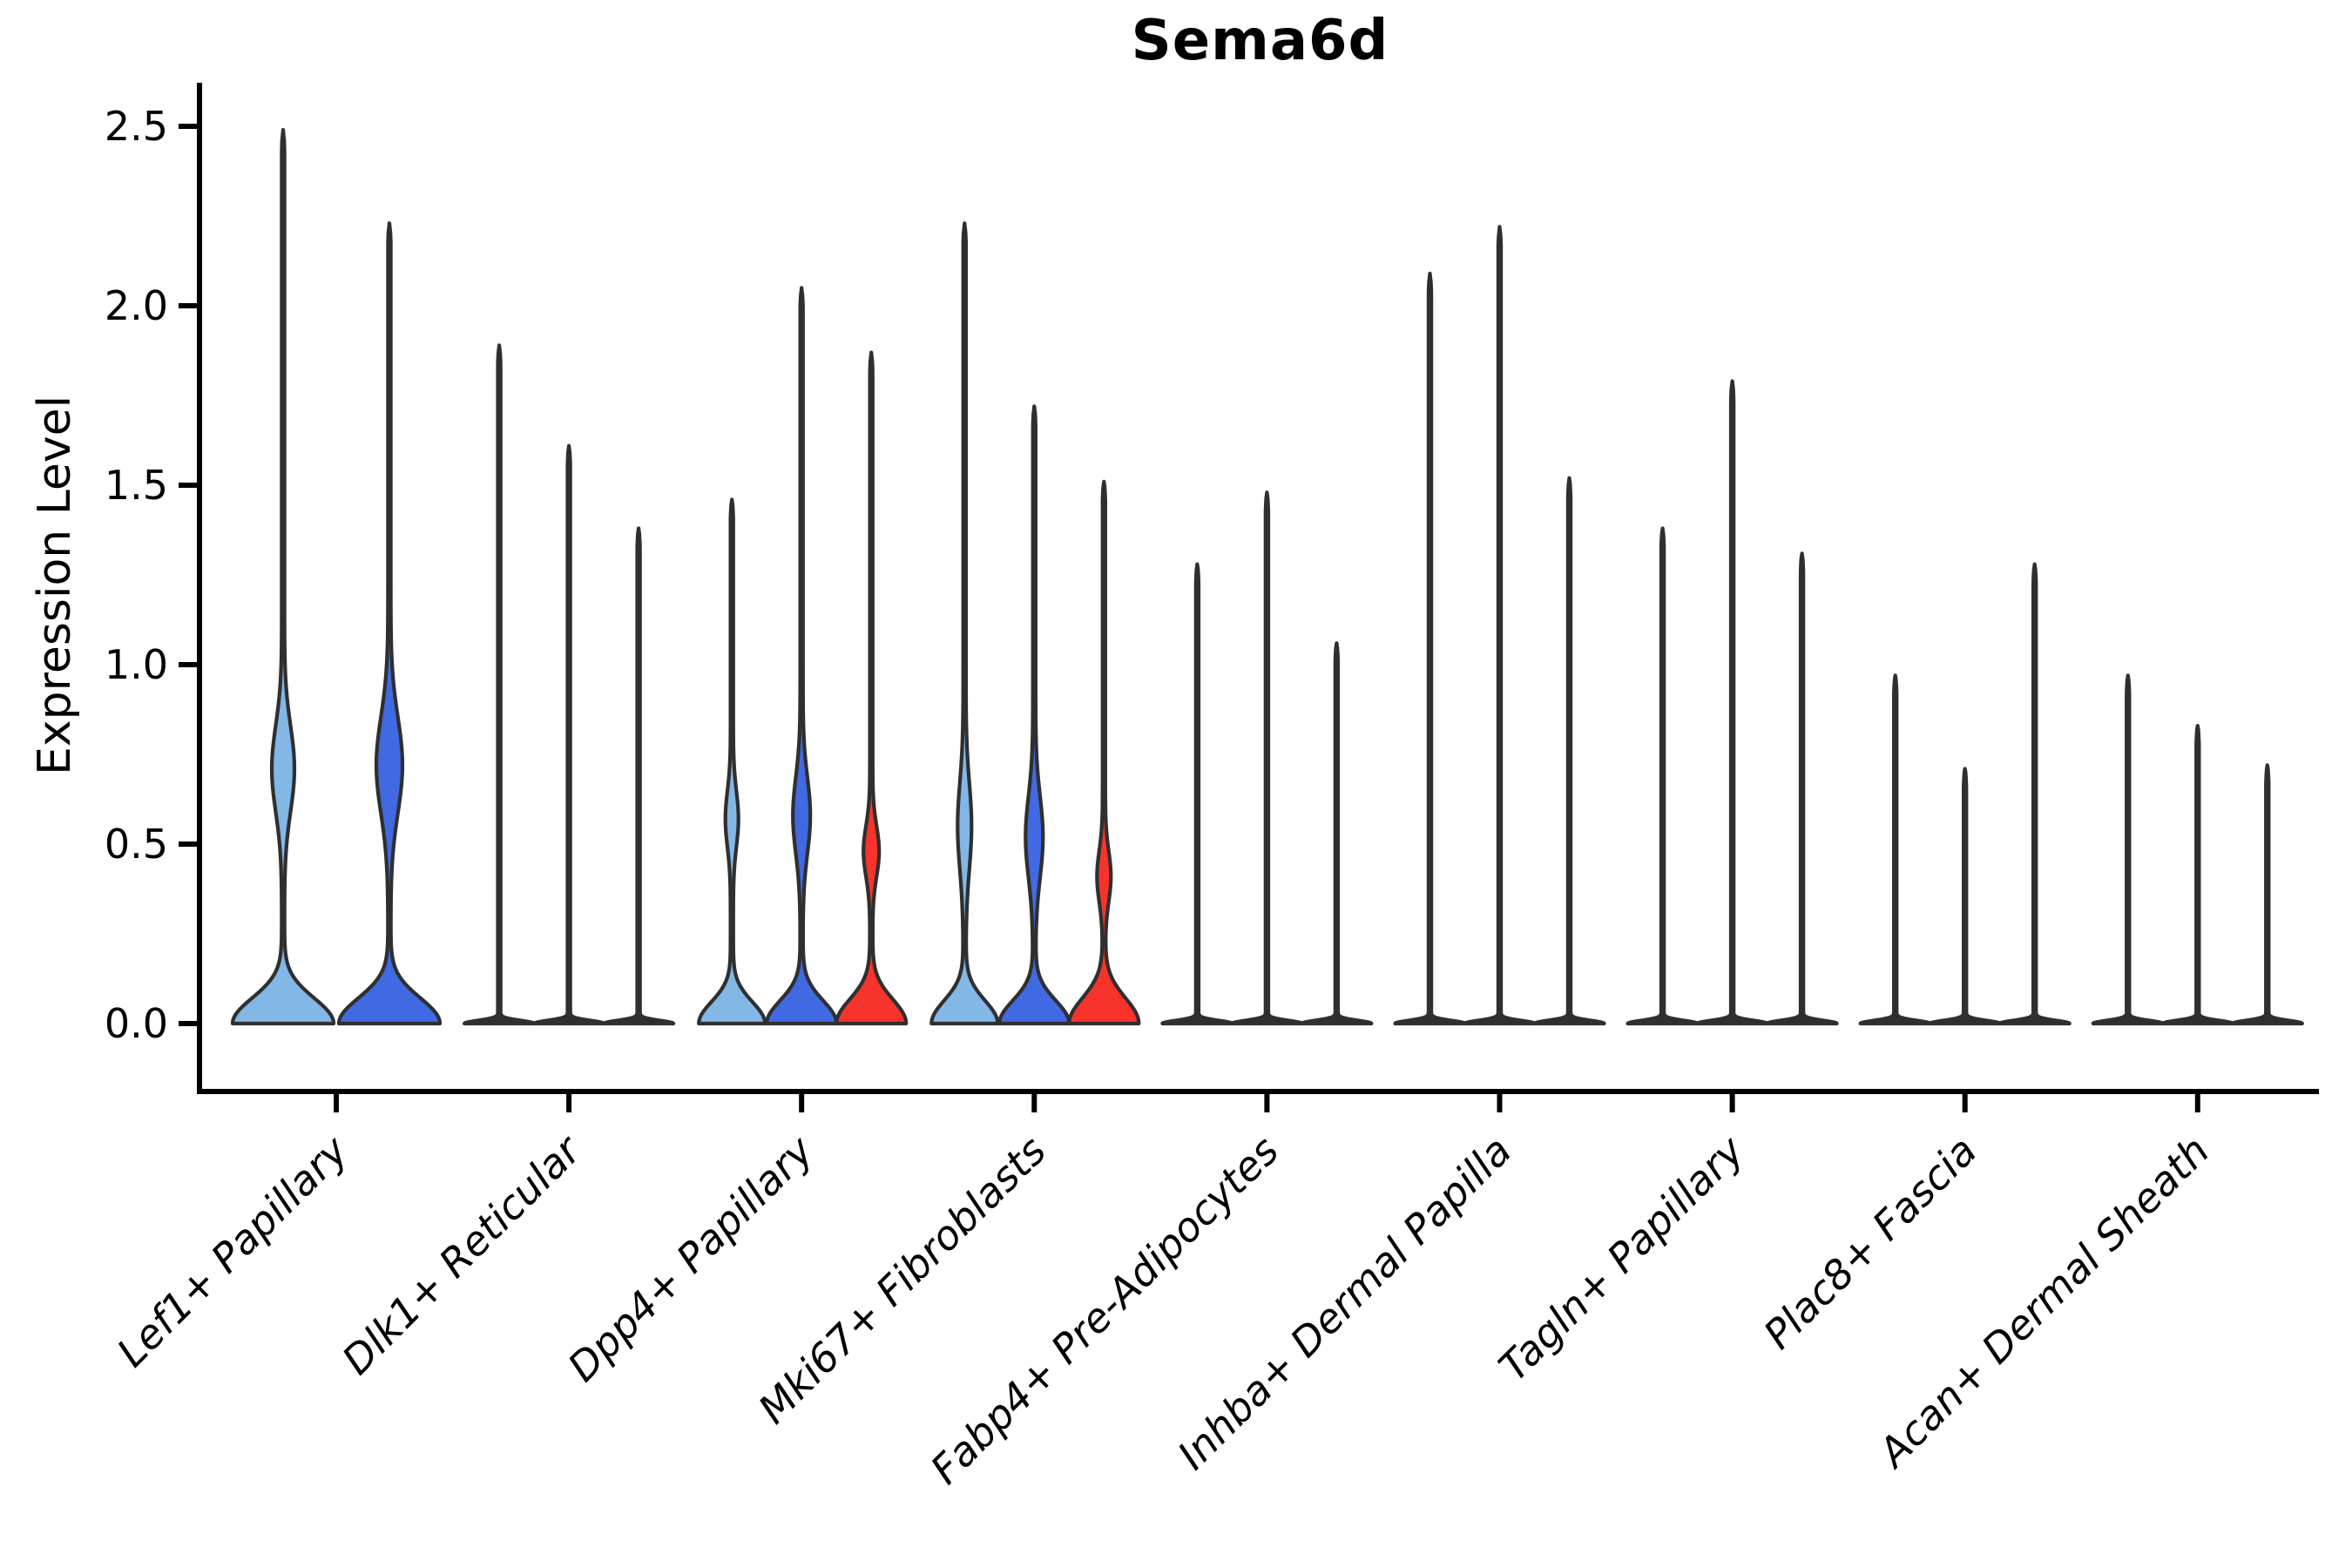 The image size is (2352, 1568). What do you see at coordinates (136, 1024) in the screenshot?
I see `y-tick-label: 0.0` at bounding box center [136, 1024].